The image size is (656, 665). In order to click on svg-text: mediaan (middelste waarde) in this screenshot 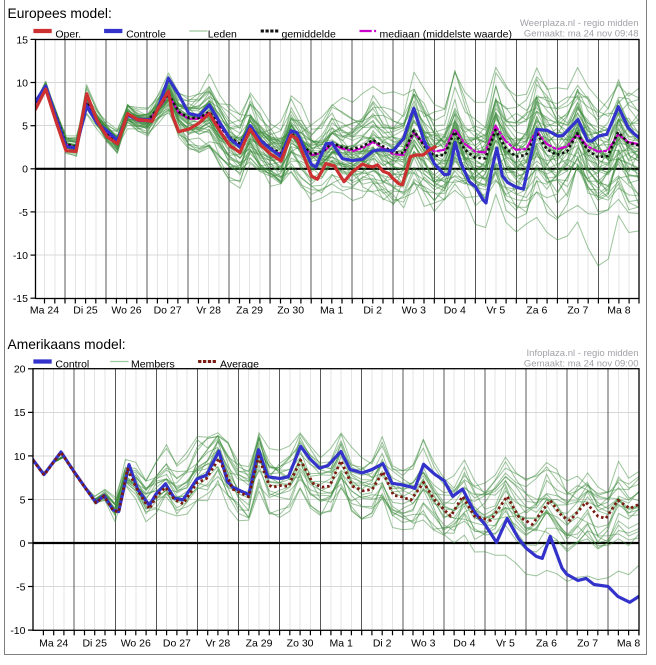, I will do `click(446, 34)`.